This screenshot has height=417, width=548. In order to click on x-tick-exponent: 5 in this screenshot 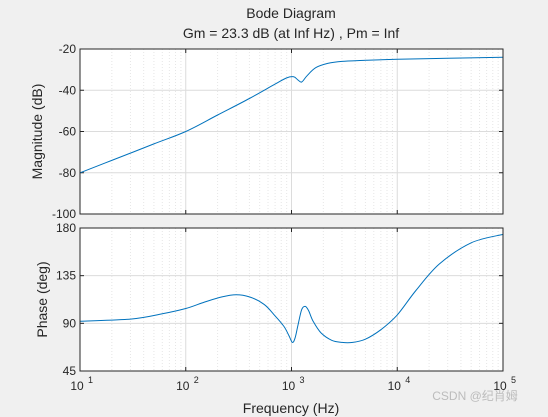, I will do `click(513, 380)`.